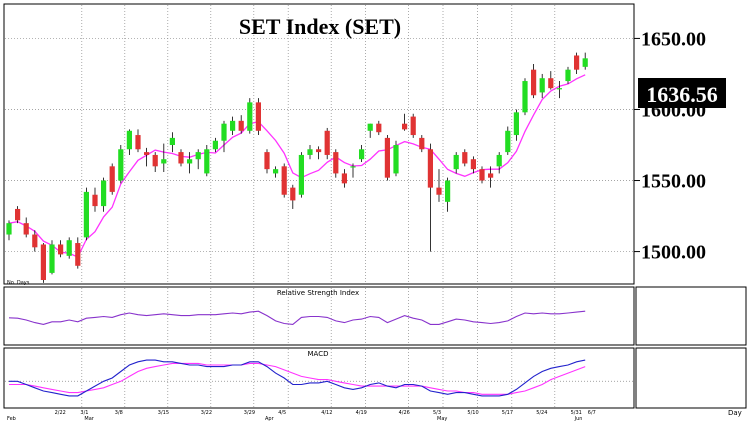  I want to click on date-tick-label: 2/22, so click(60, 413).